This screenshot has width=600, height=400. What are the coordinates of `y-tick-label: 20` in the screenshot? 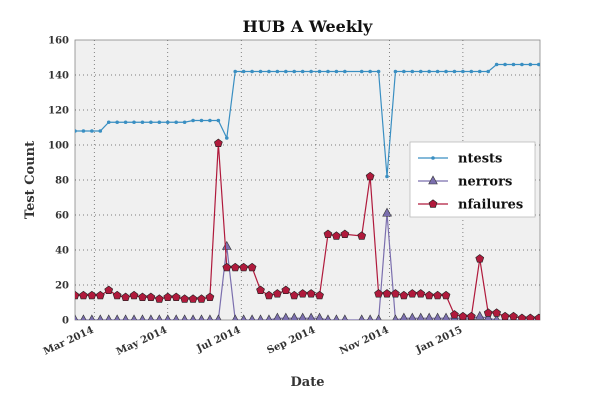 It's located at (62, 286).